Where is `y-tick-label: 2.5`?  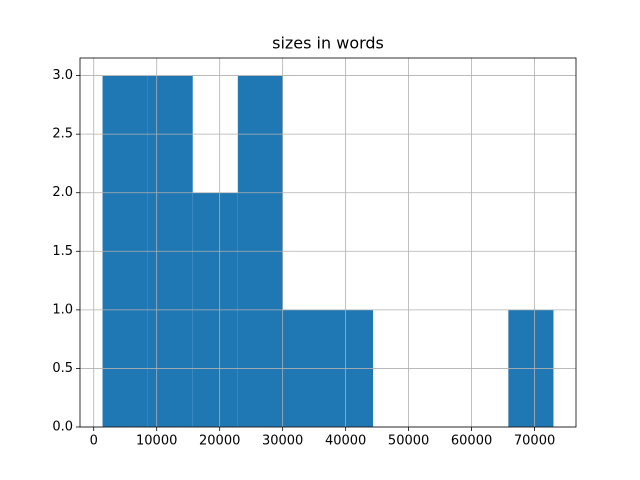
y-tick-label: 2.5 is located at coordinates (62, 134).